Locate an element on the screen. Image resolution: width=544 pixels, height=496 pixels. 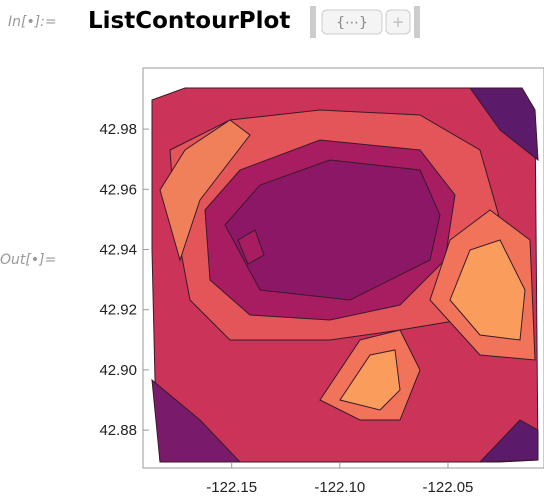
y-tick-label: 42.94 is located at coordinates (118, 249).